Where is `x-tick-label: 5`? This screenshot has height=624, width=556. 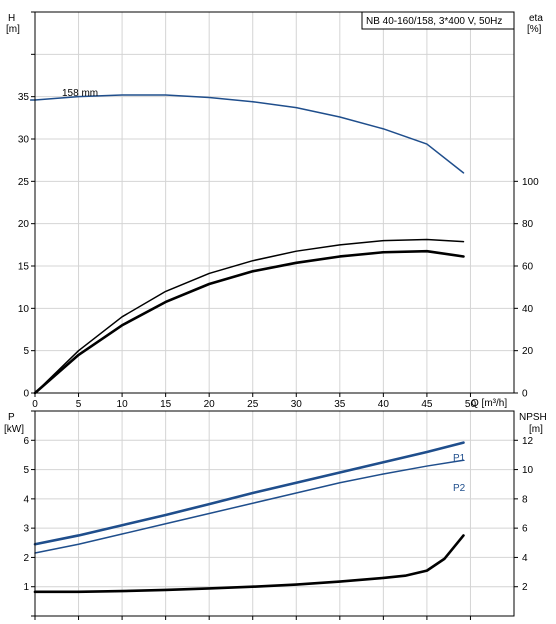
x-tick-label: 5 is located at coordinates (79, 404).